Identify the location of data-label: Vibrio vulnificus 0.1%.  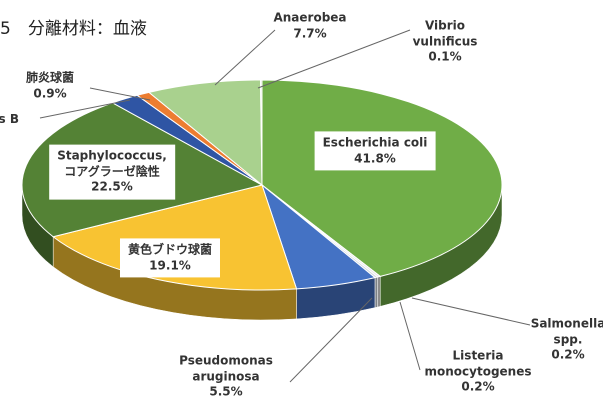
(445, 42).